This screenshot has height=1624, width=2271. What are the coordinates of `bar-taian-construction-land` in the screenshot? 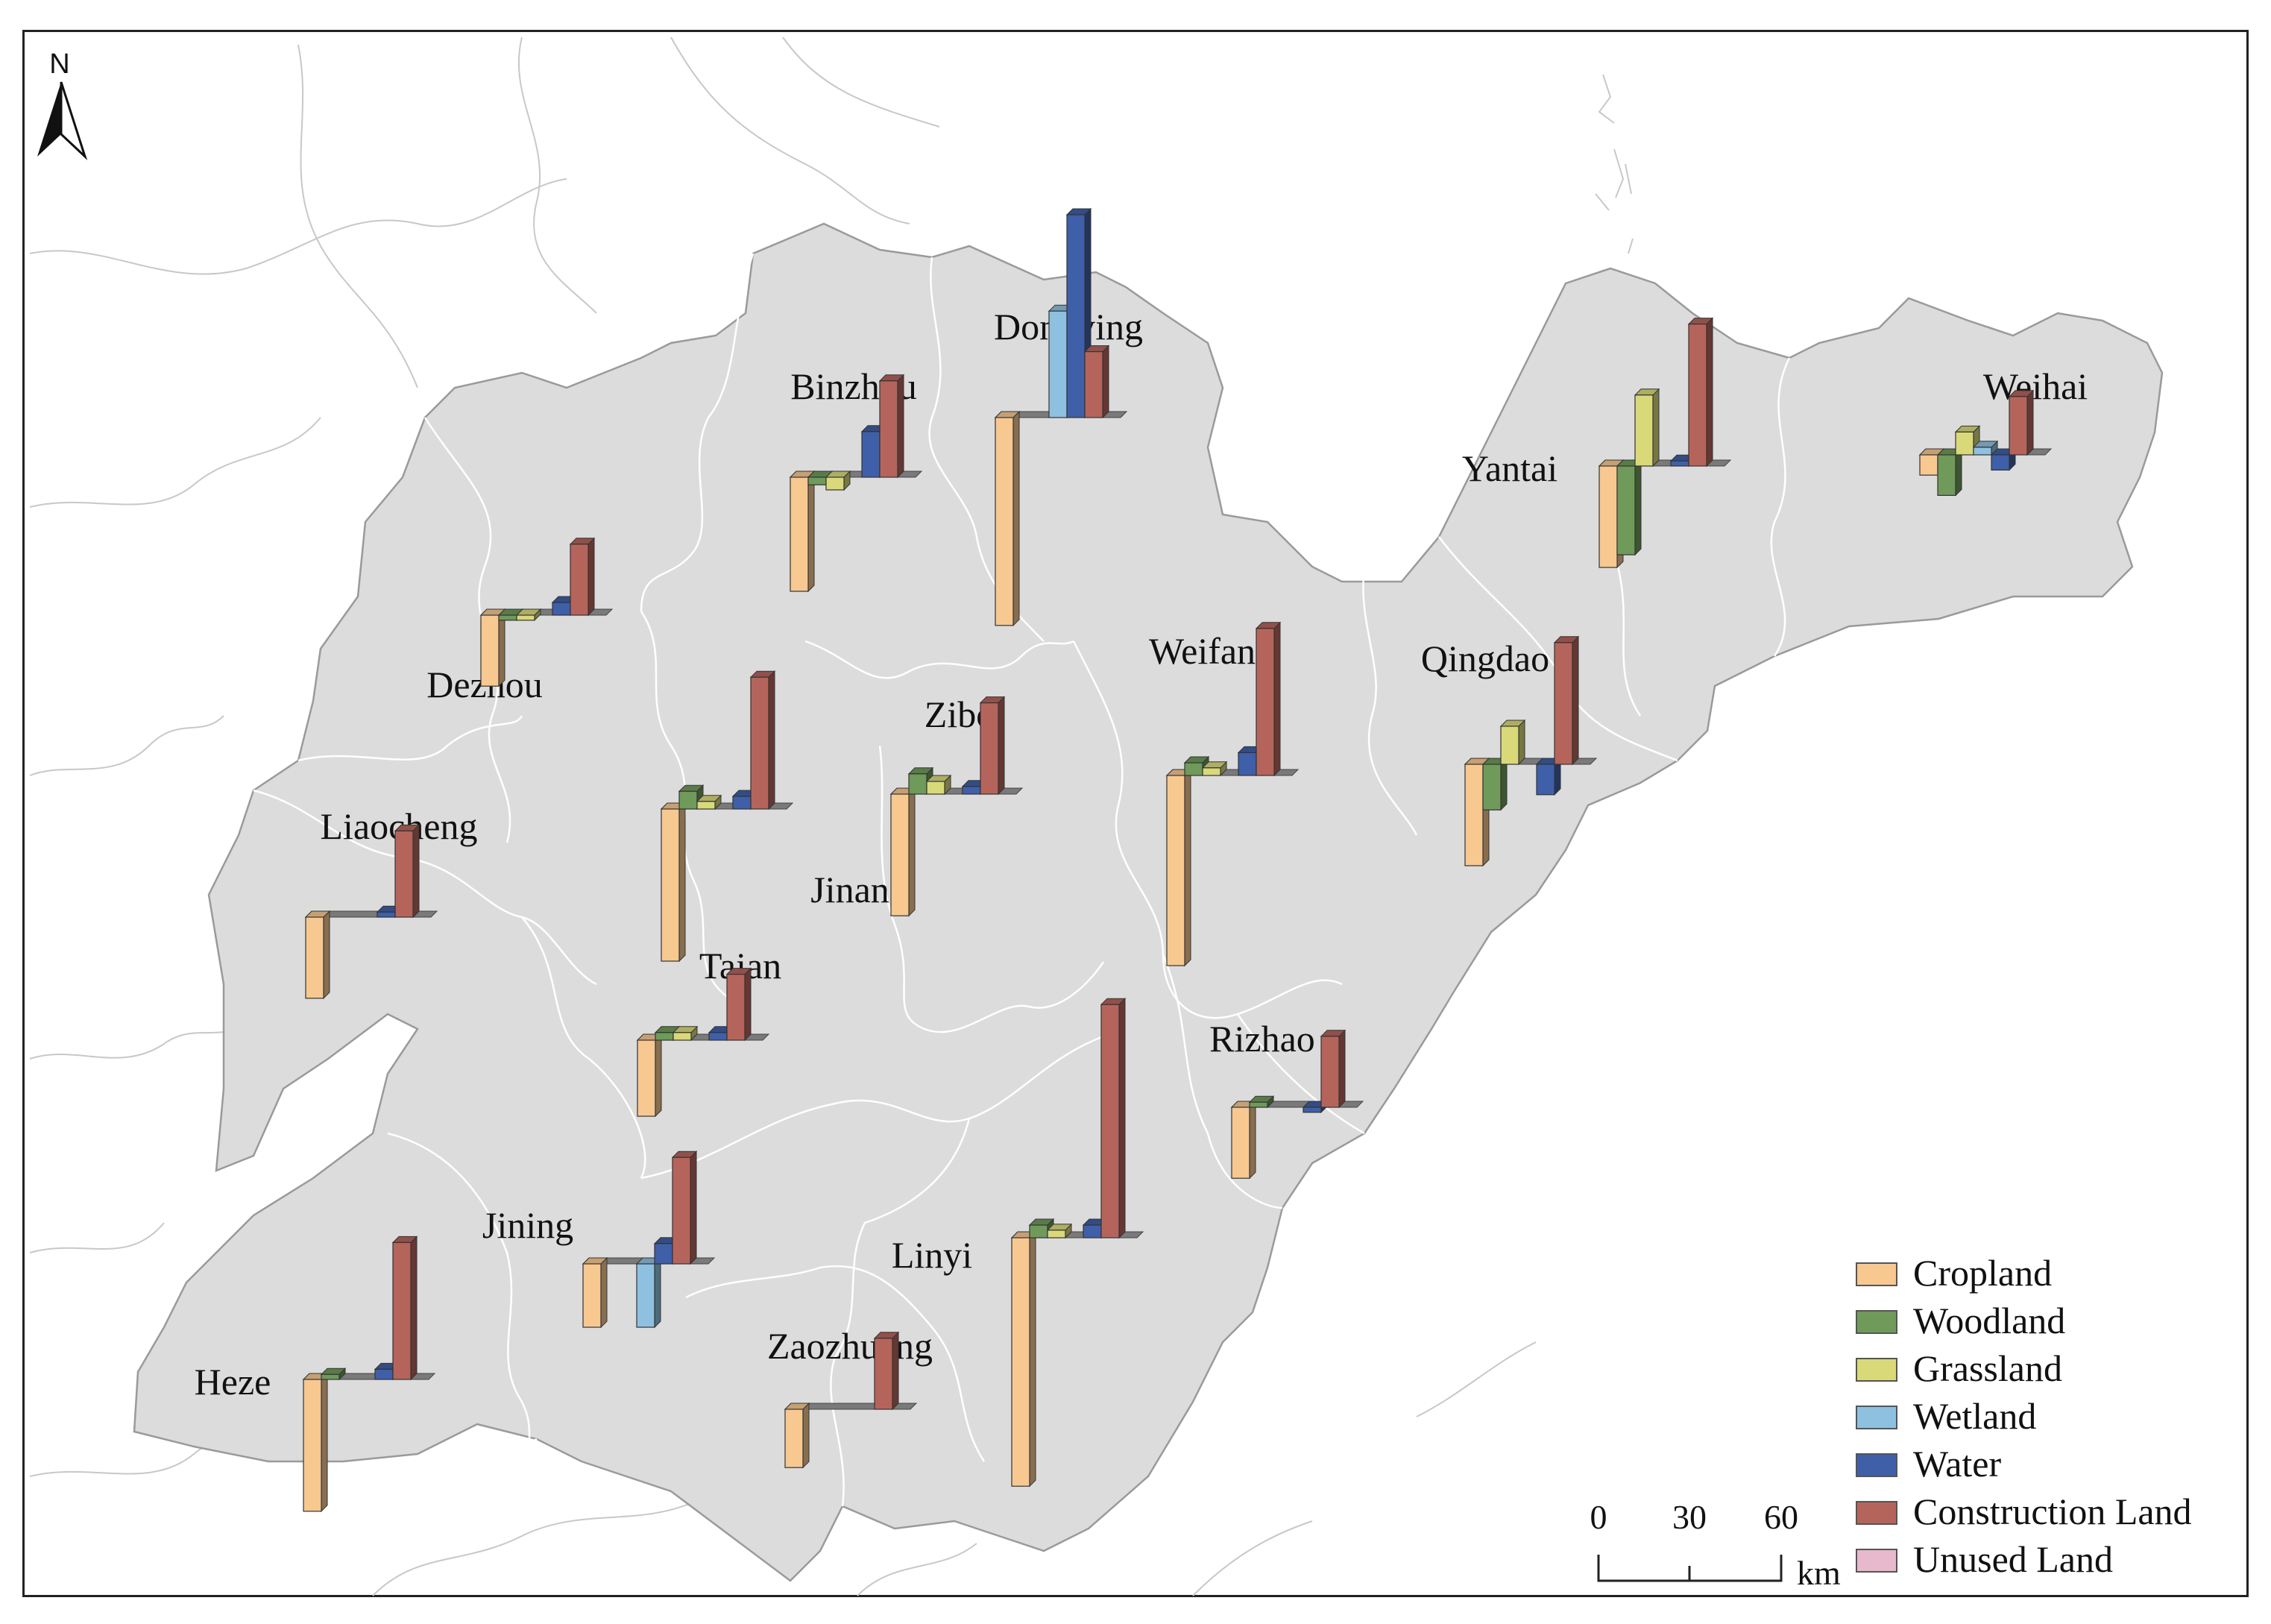 It's located at (738, 1004).